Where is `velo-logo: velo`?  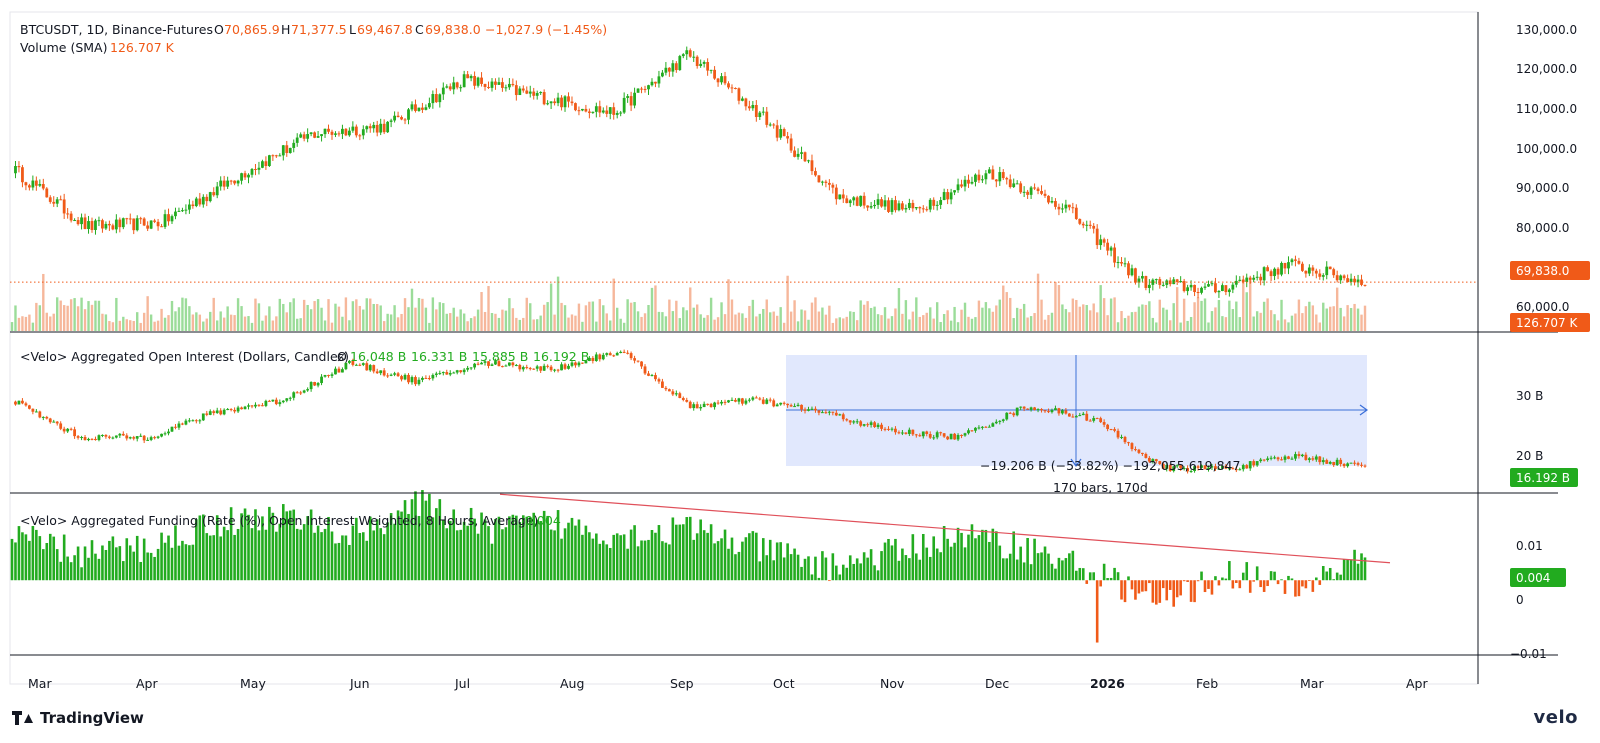
velo-logo: velo is located at coordinates (1555, 717).